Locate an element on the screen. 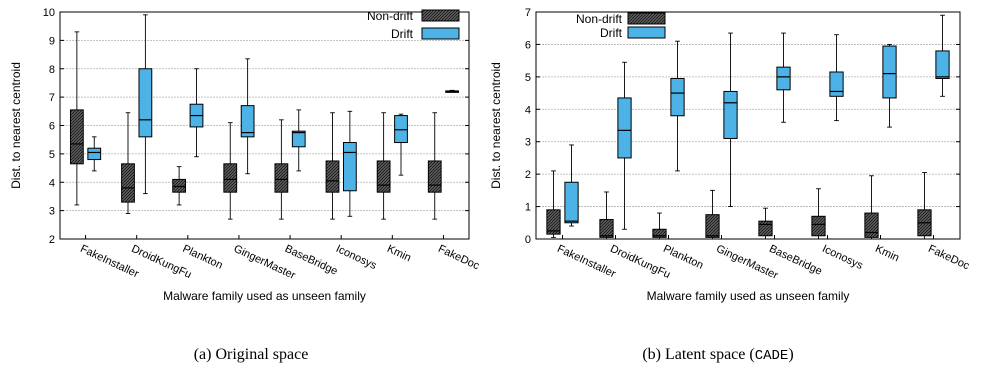 The width and height of the screenshot is (982, 370). x-tick-label-fakeinstaller: FakeInstaller is located at coordinates (586, 262).